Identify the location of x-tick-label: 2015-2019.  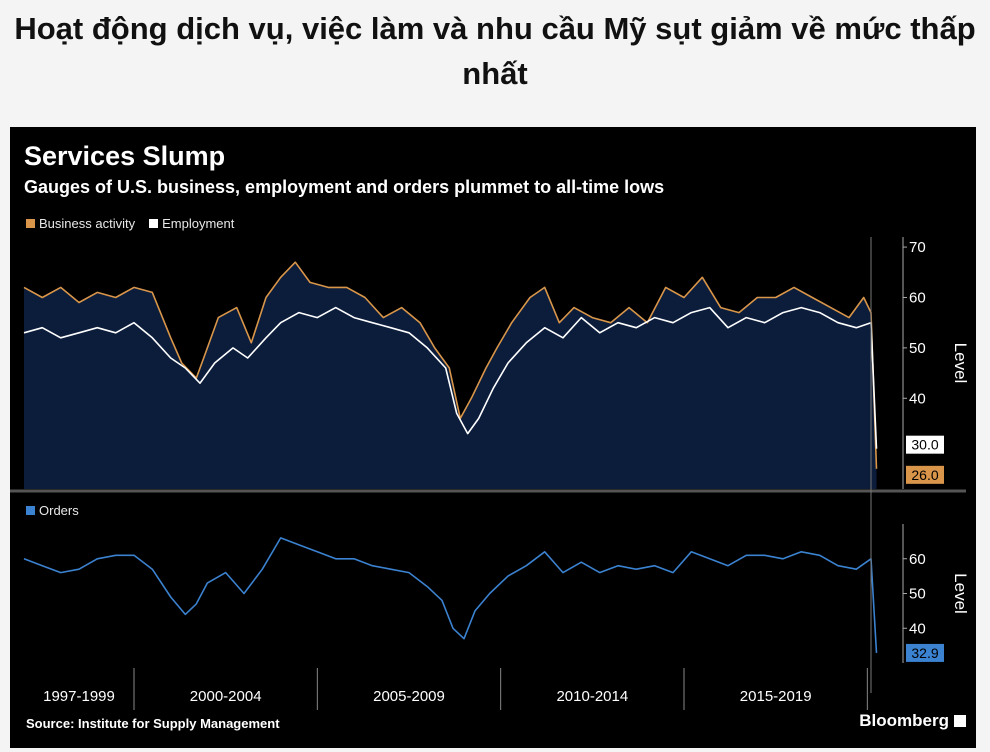
(776, 696).